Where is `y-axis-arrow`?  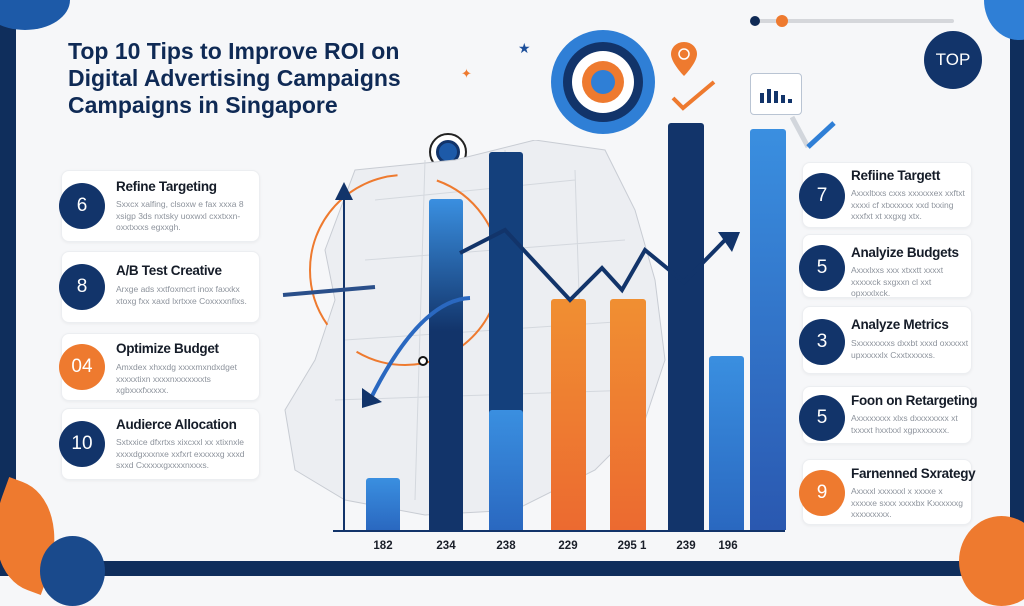
y-axis-arrow is located at coordinates (344, 191).